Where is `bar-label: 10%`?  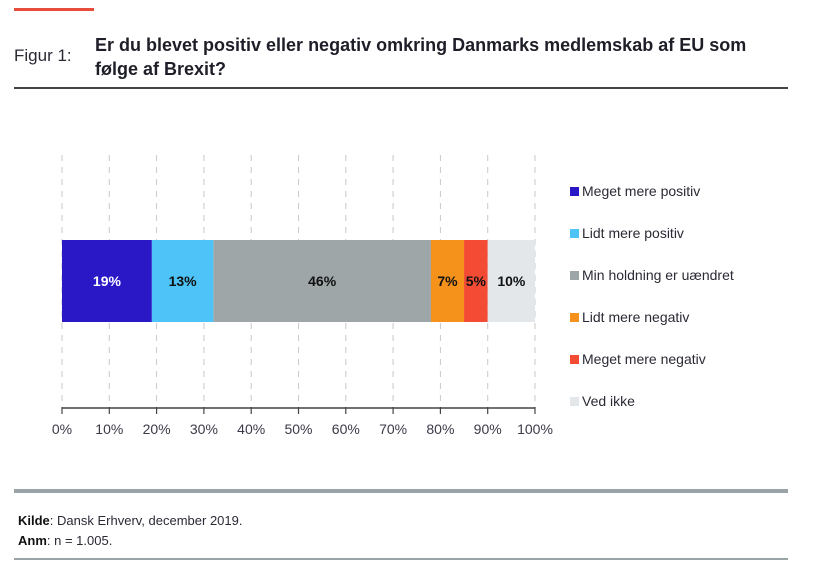 bar-label: 10% is located at coordinates (511, 281).